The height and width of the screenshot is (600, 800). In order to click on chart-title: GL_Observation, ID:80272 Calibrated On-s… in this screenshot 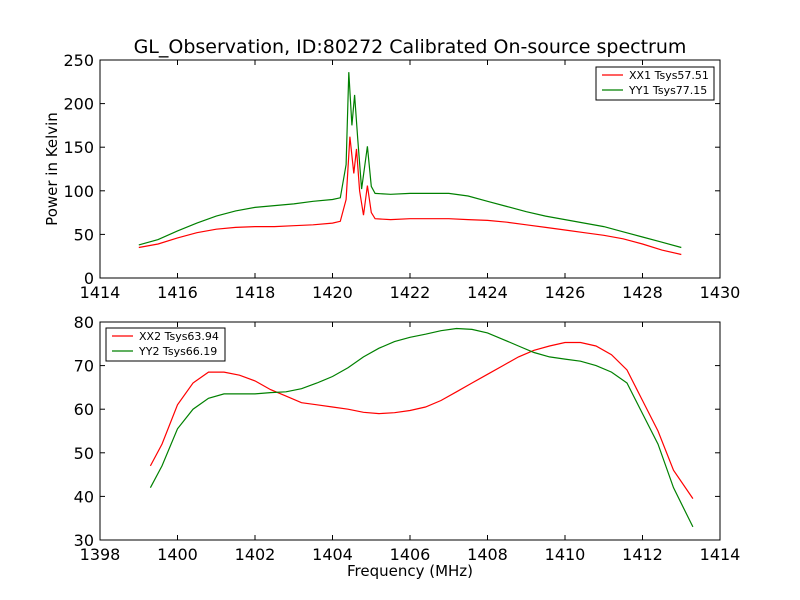, I will do `click(410, 47)`.